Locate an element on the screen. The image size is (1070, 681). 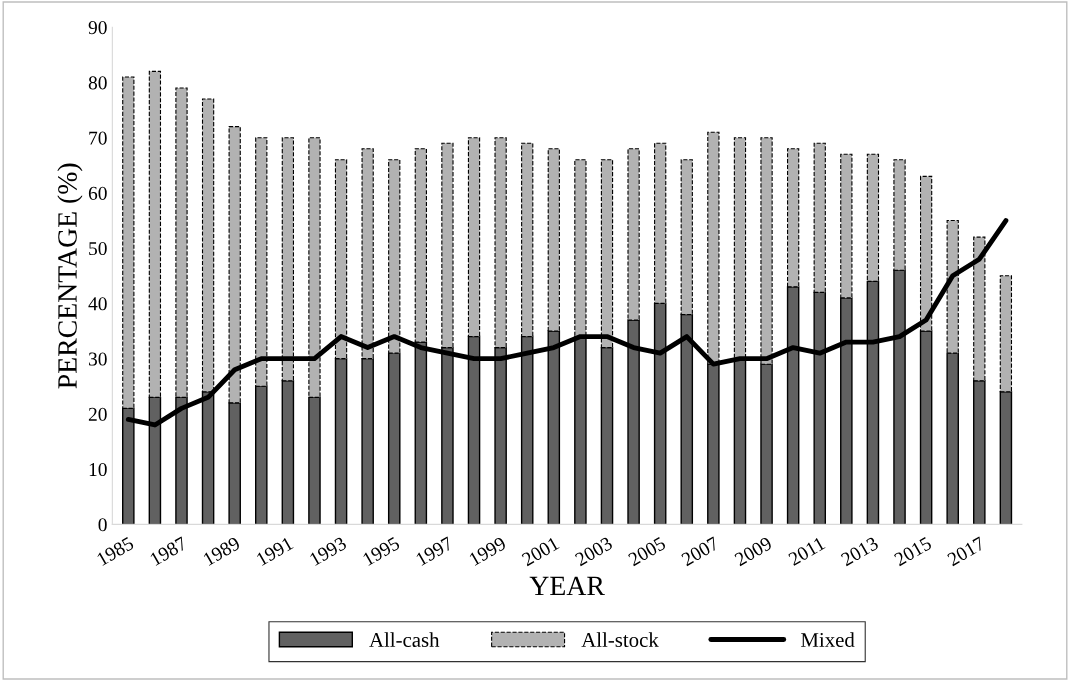
x-tick-label: 2013 is located at coordinates (860, 551).